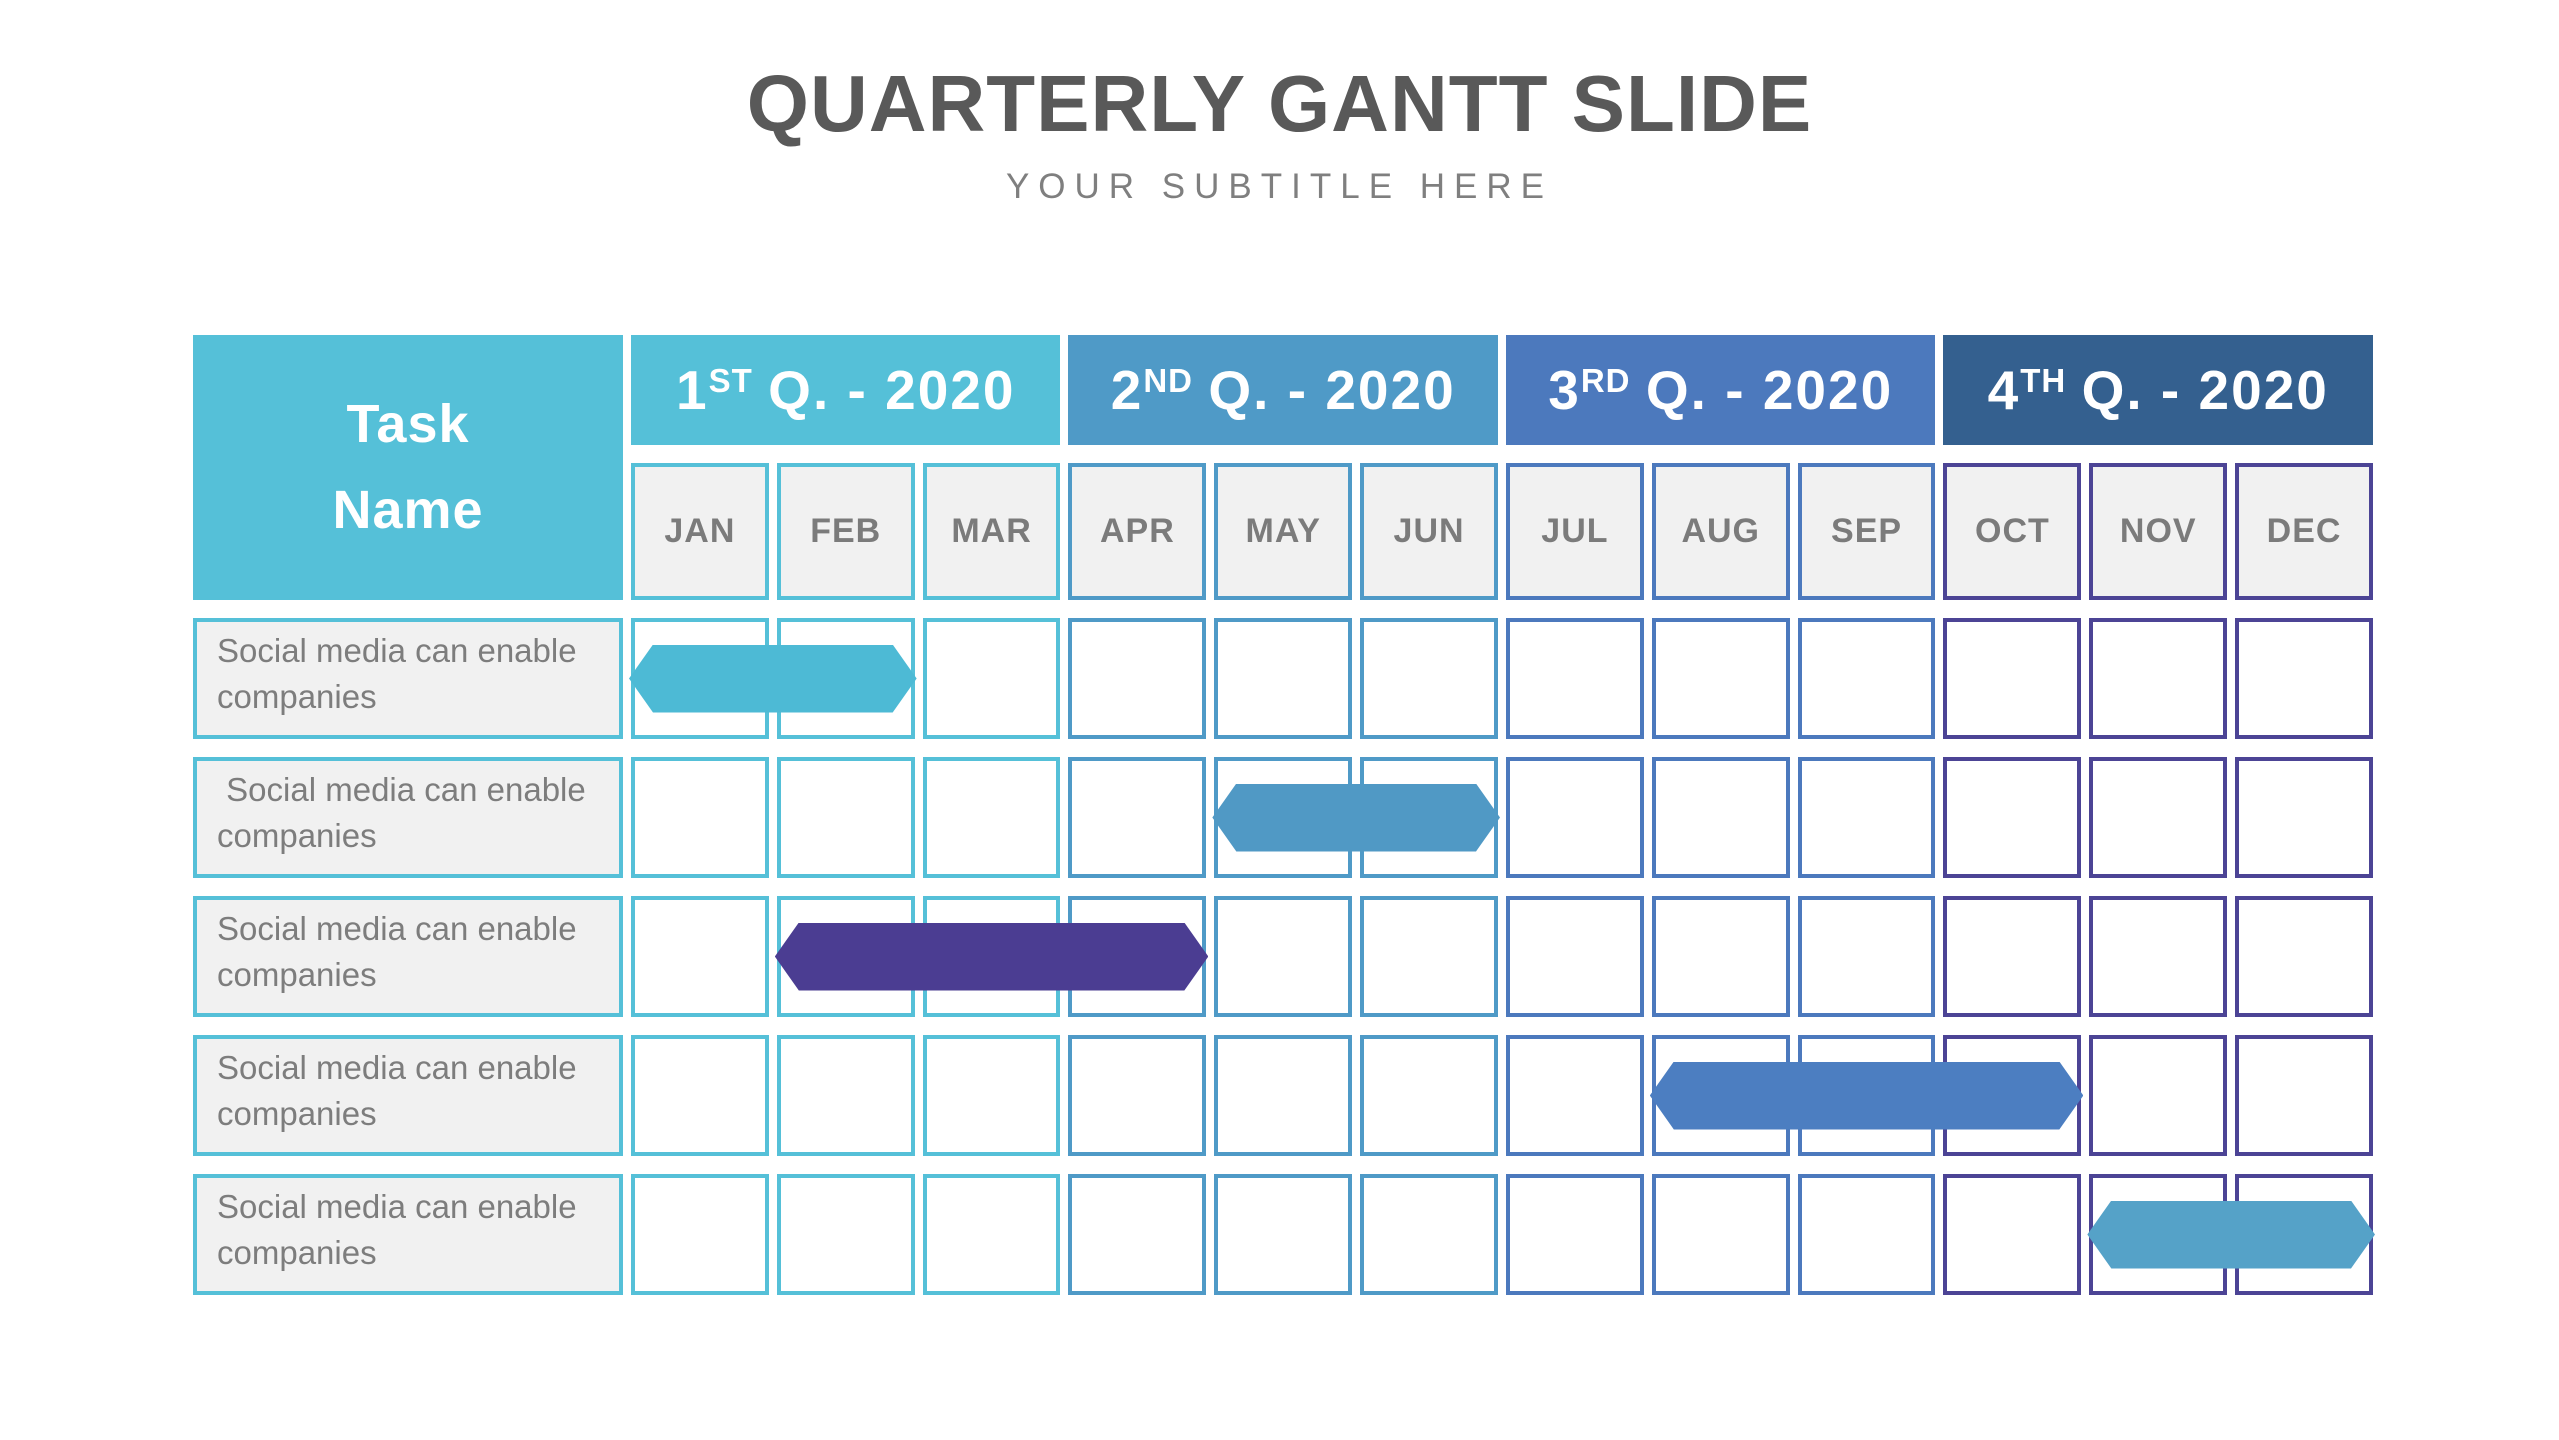 Image resolution: width=2559 pixels, height=1440 pixels. Describe the element at coordinates (1574, 956) in the screenshot. I see `grid-cell-row3-jul` at that location.